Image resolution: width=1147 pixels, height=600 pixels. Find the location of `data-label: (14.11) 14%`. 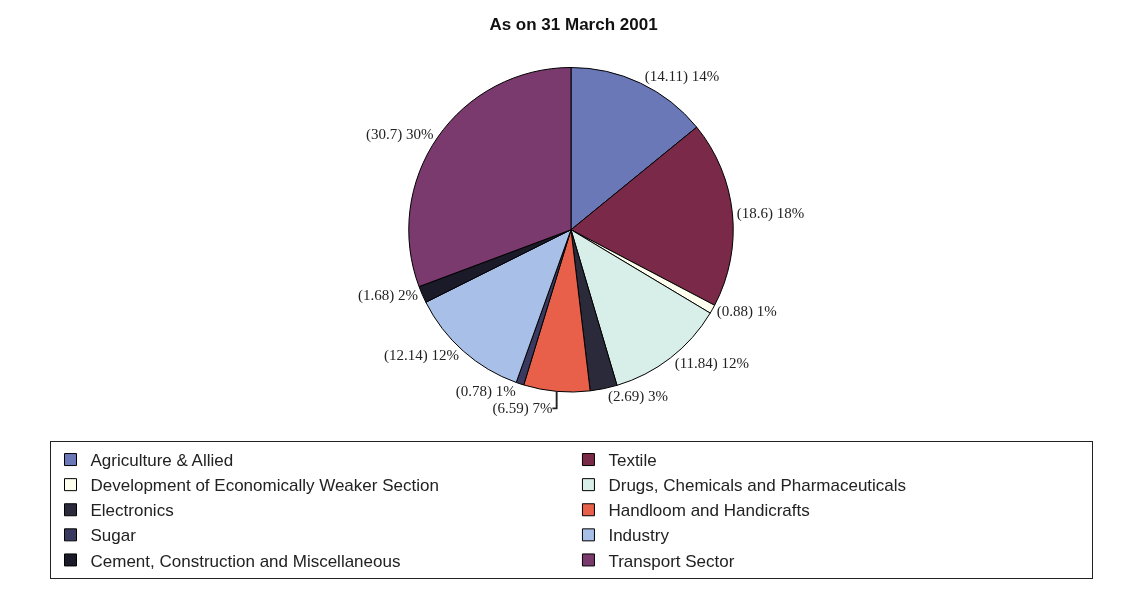

data-label: (14.11) 14% is located at coordinates (682, 76).